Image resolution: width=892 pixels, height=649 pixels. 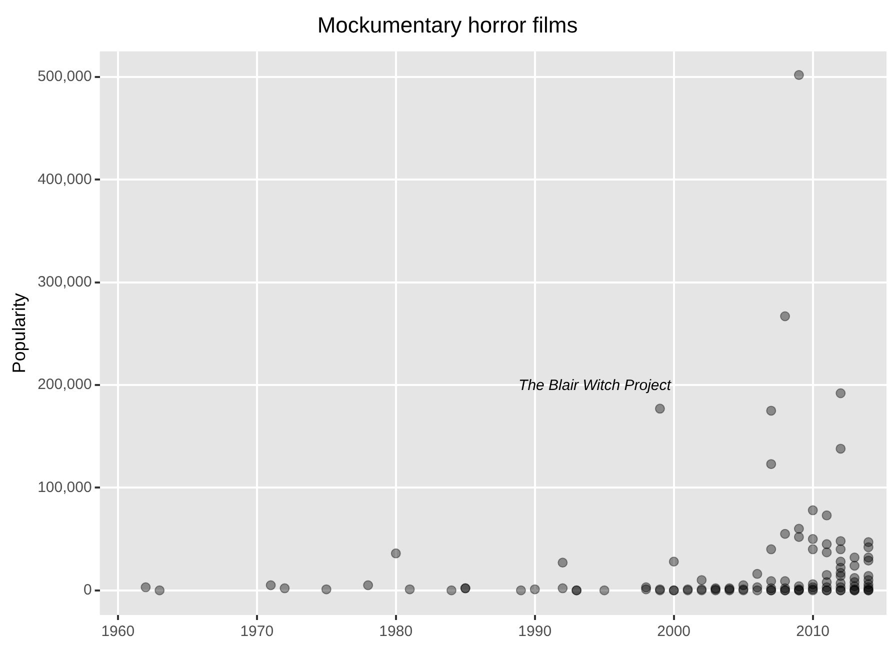 I want to click on y-tick-label: 200,000, so click(x=65, y=385).